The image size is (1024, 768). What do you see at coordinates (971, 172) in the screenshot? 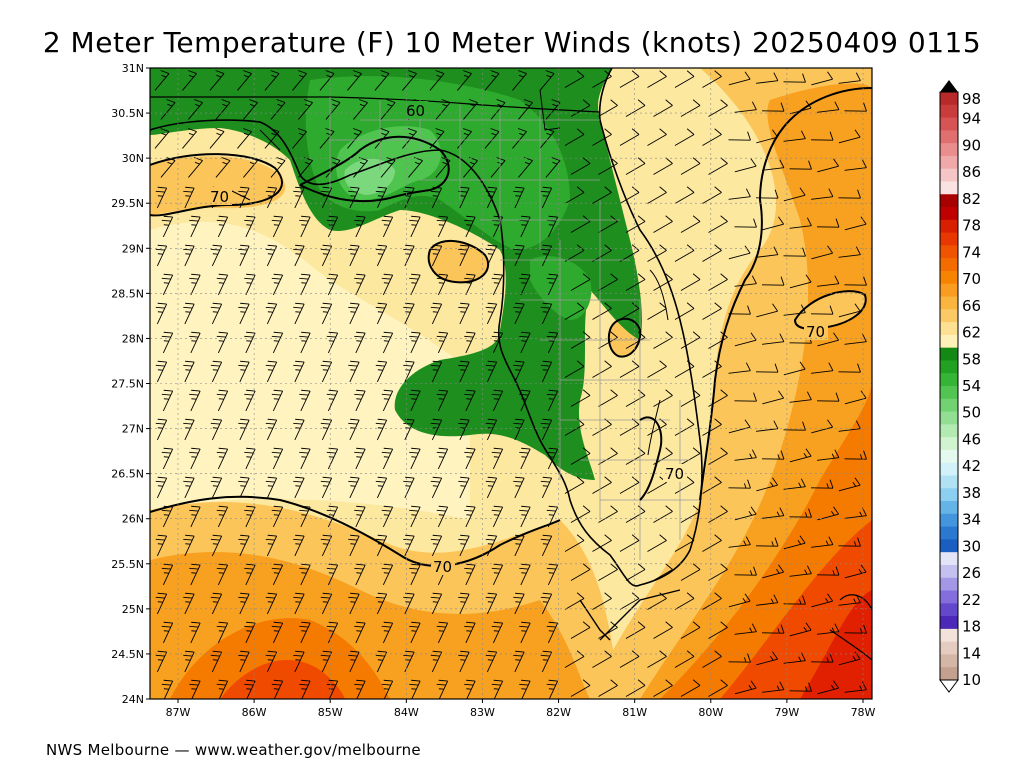
I see `legend-label: 86` at bounding box center [971, 172].